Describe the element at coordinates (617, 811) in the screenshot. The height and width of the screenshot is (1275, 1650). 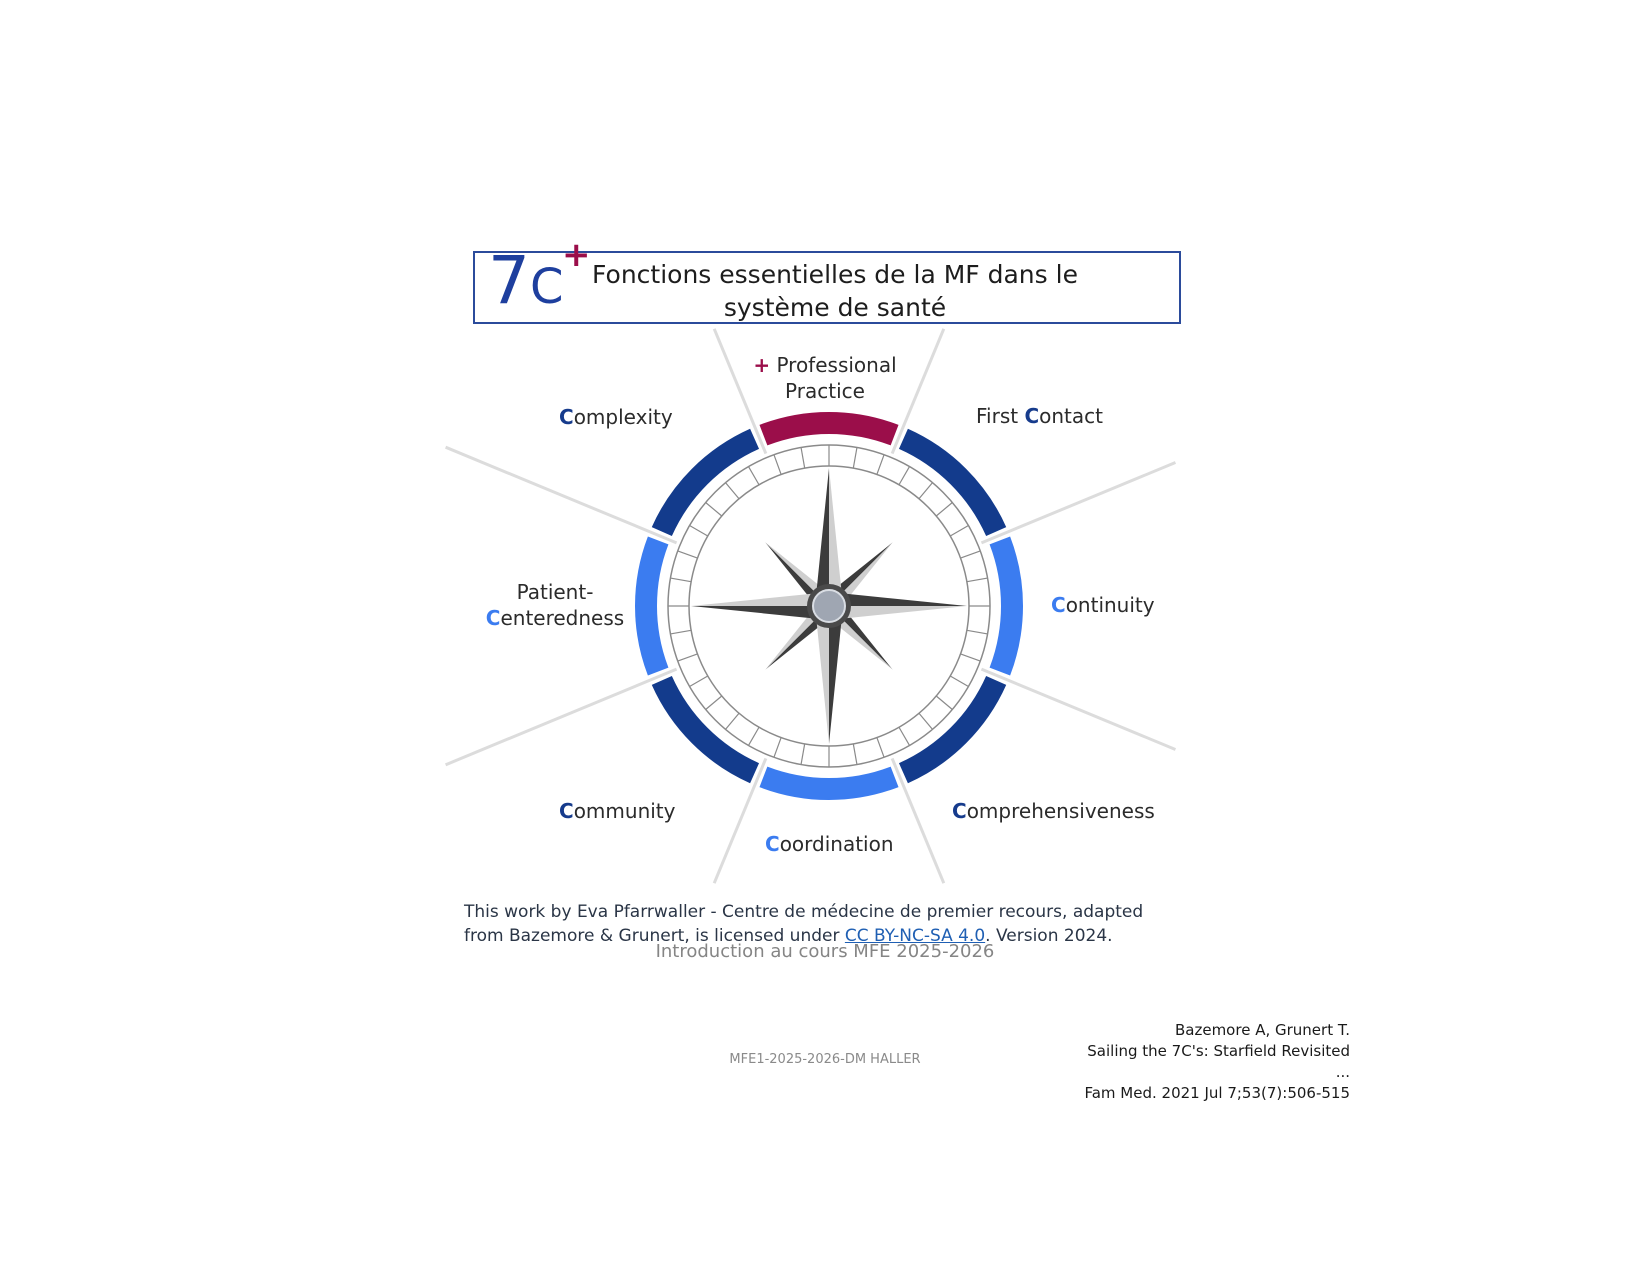
I see `label-community: Community` at that location.